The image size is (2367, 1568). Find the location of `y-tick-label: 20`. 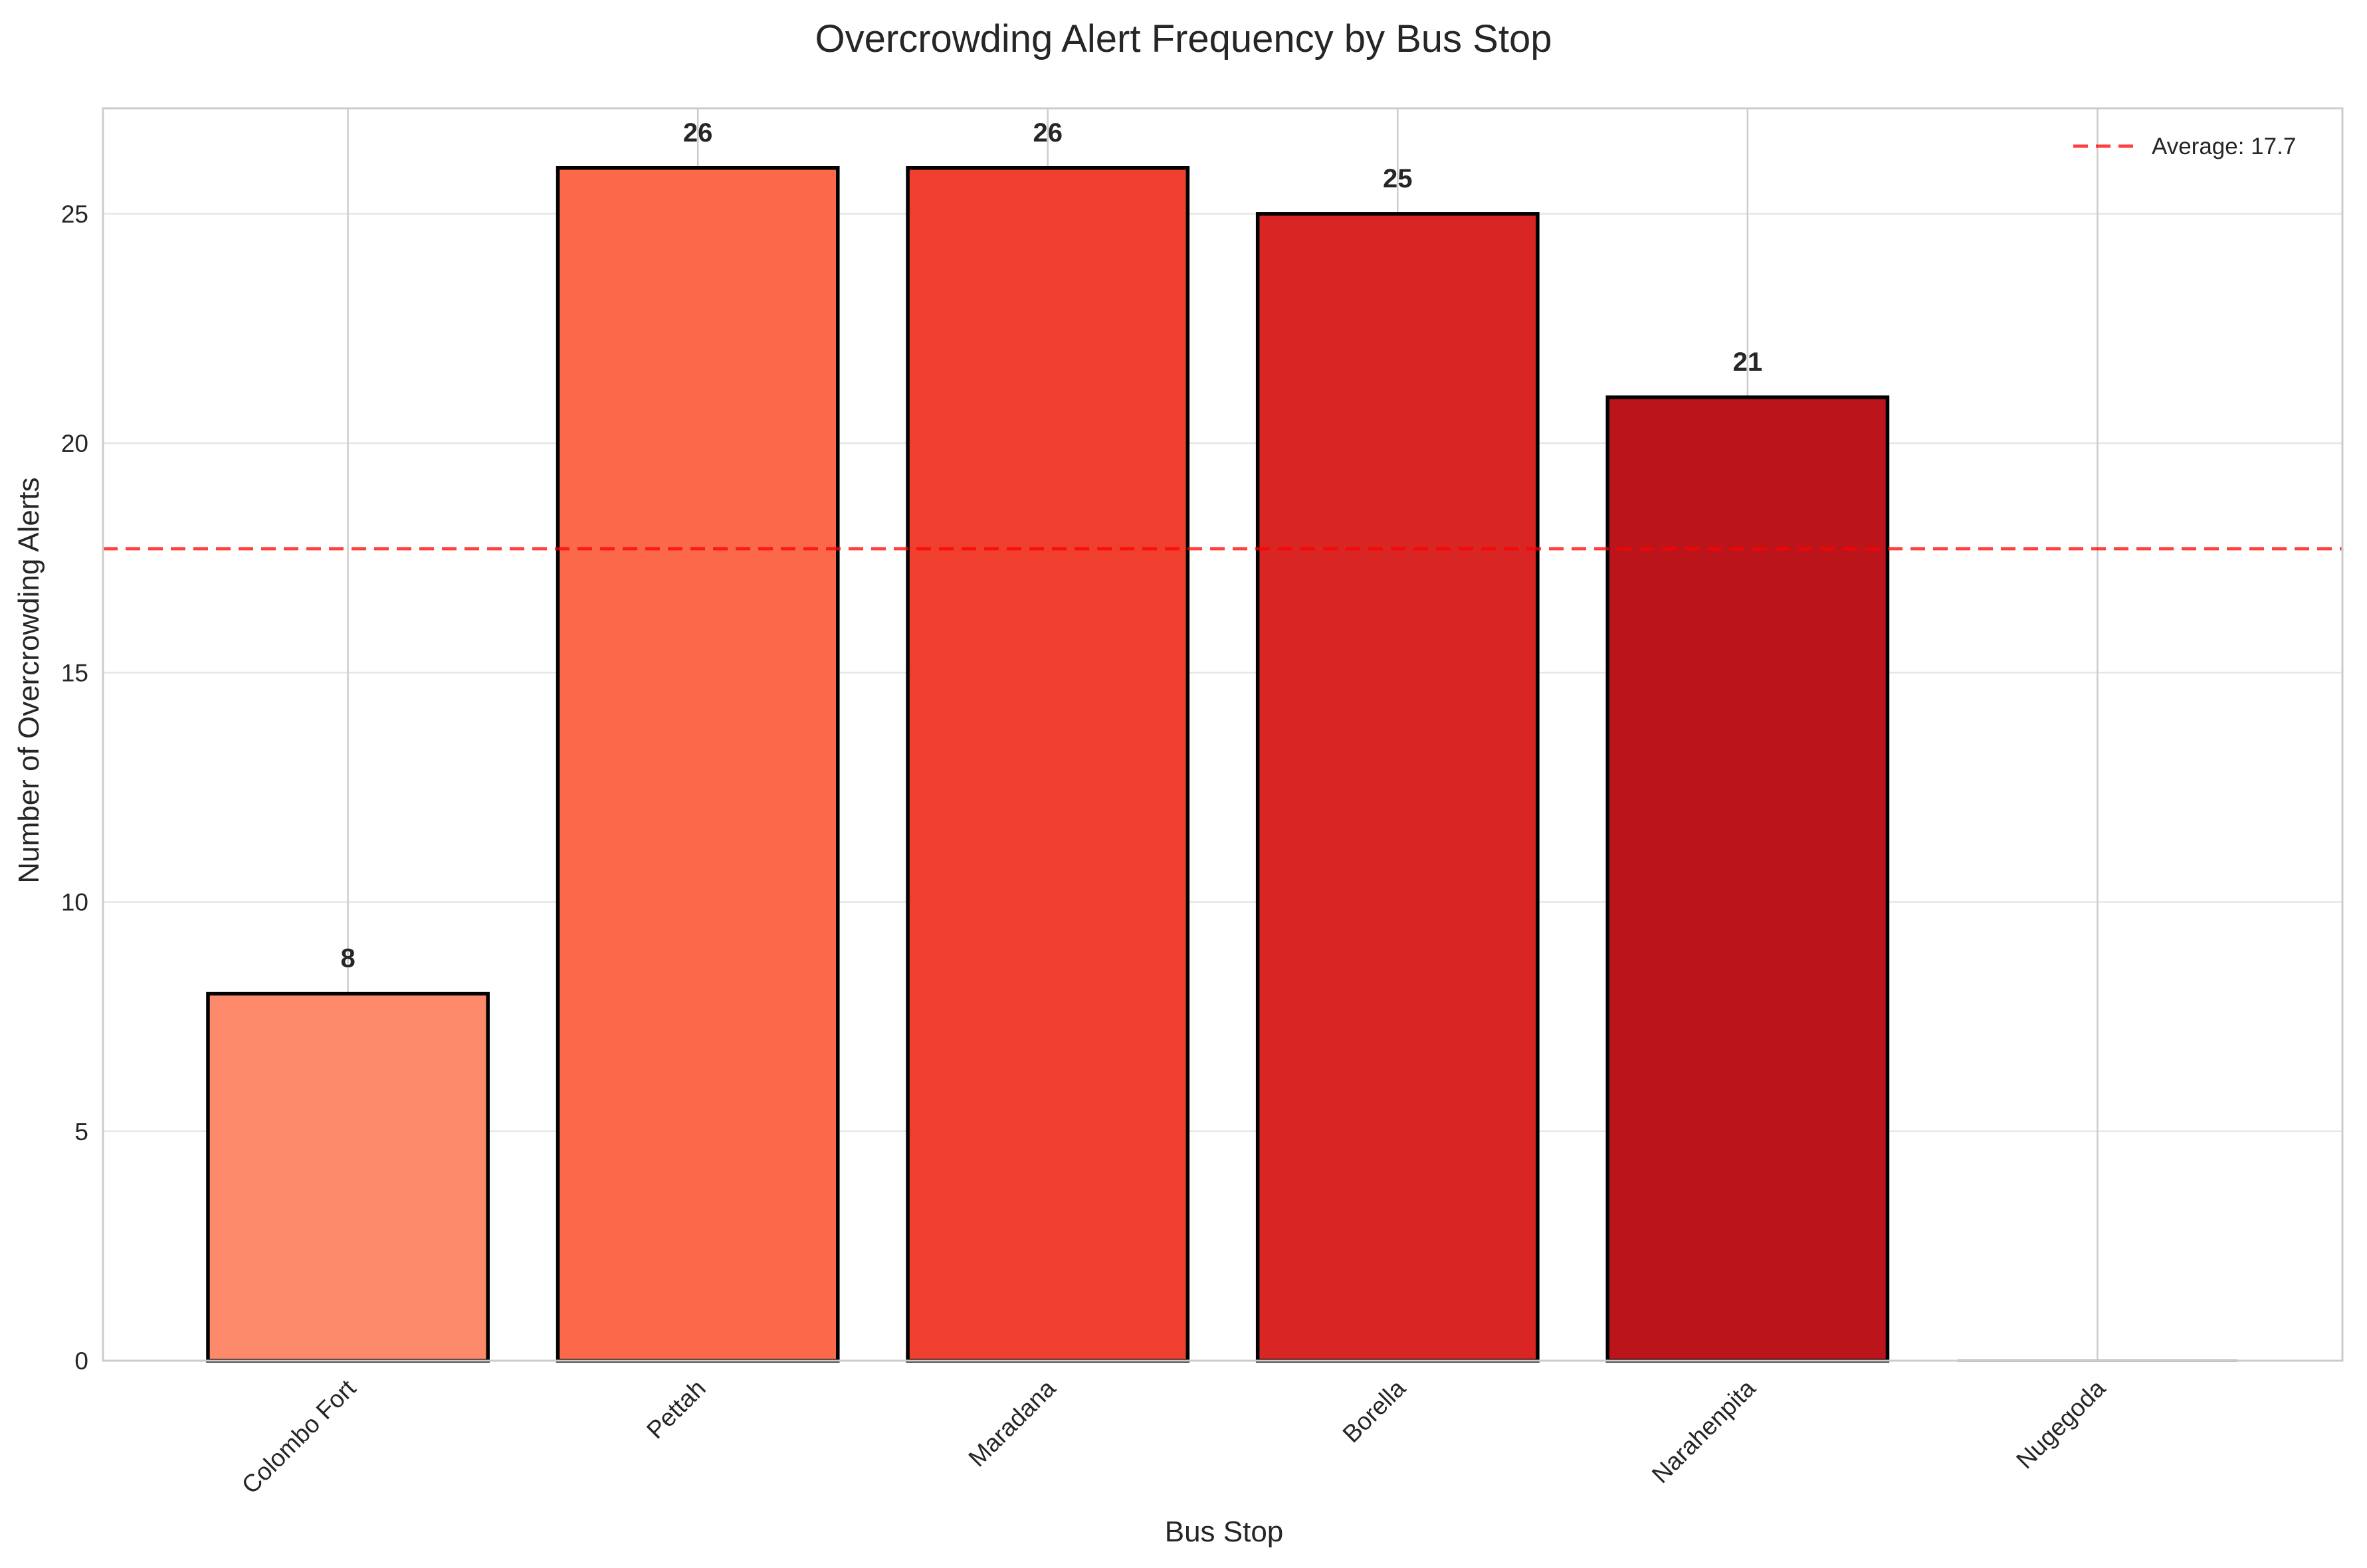

y-tick-label: 20 is located at coordinates (74, 443).